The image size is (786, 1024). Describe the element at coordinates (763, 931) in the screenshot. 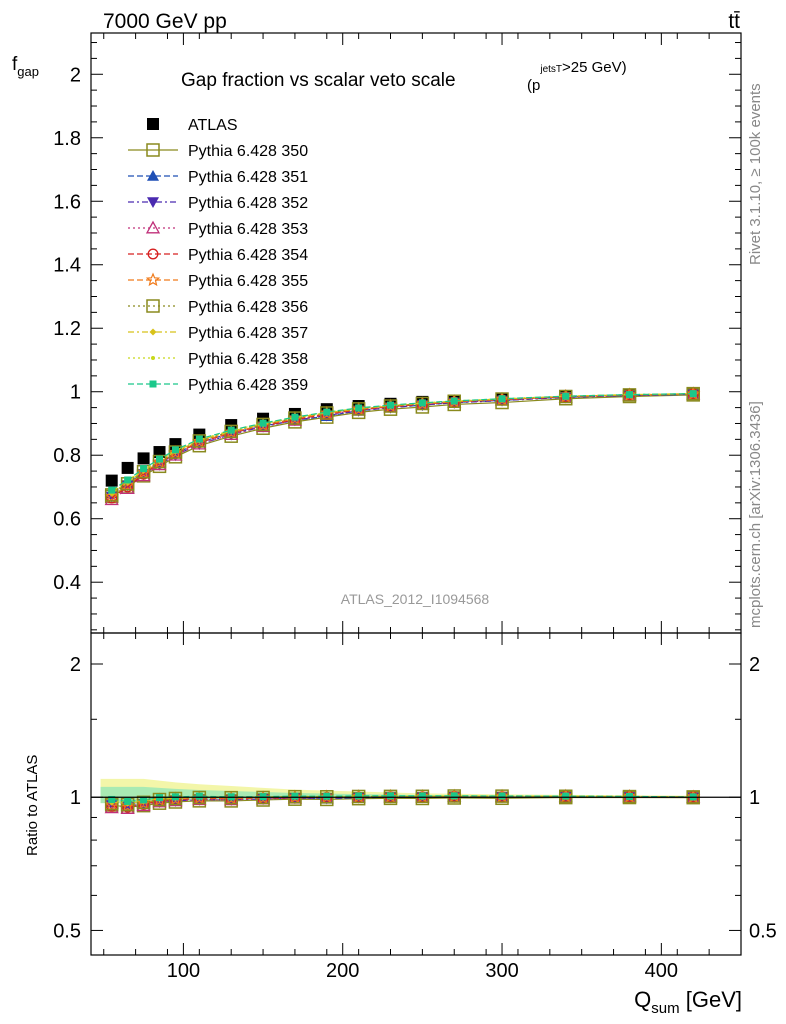

I see `ratio-y-tick-label-right: 0.5` at that location.